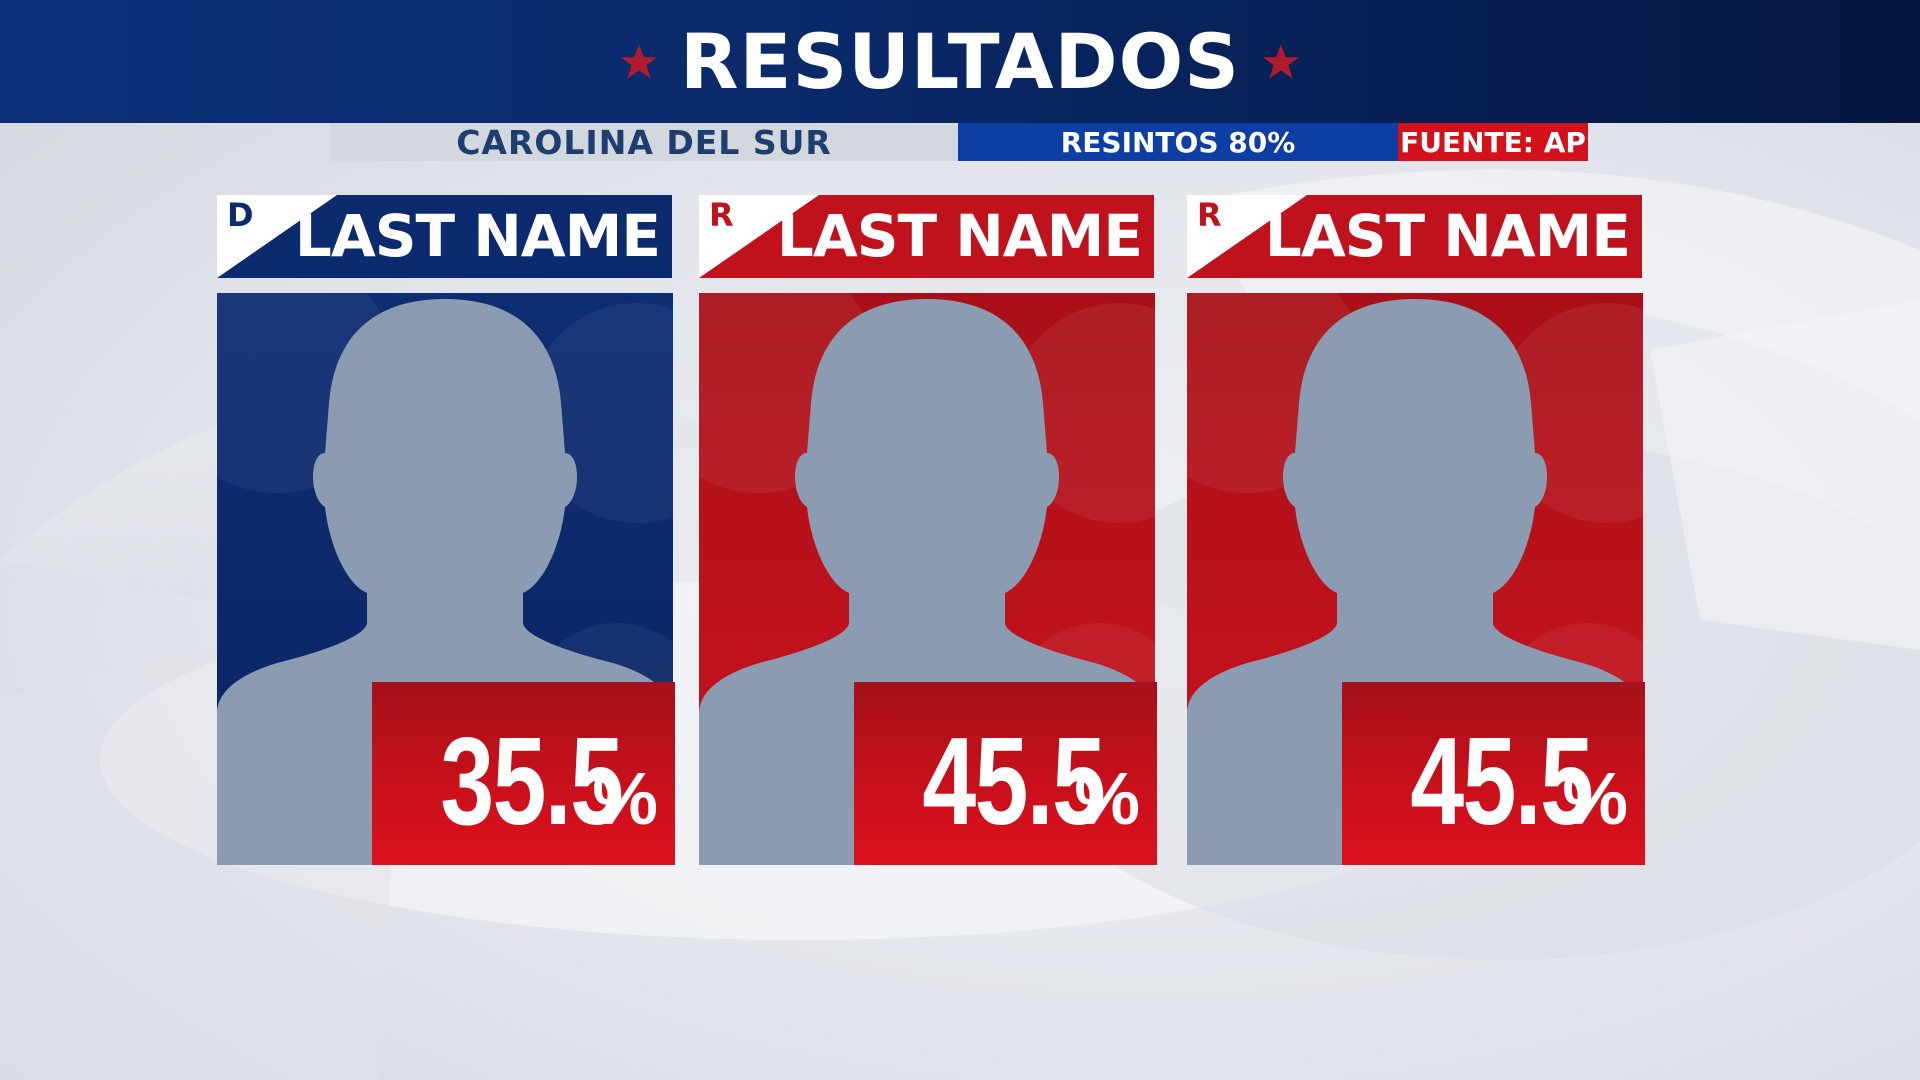 Image resolution: width=1920 pixels, height=1080 pixels. Describe the element at coordinates (1493, 142) in the screenshot. I see `source-label: FUENTE: AP` at that location.